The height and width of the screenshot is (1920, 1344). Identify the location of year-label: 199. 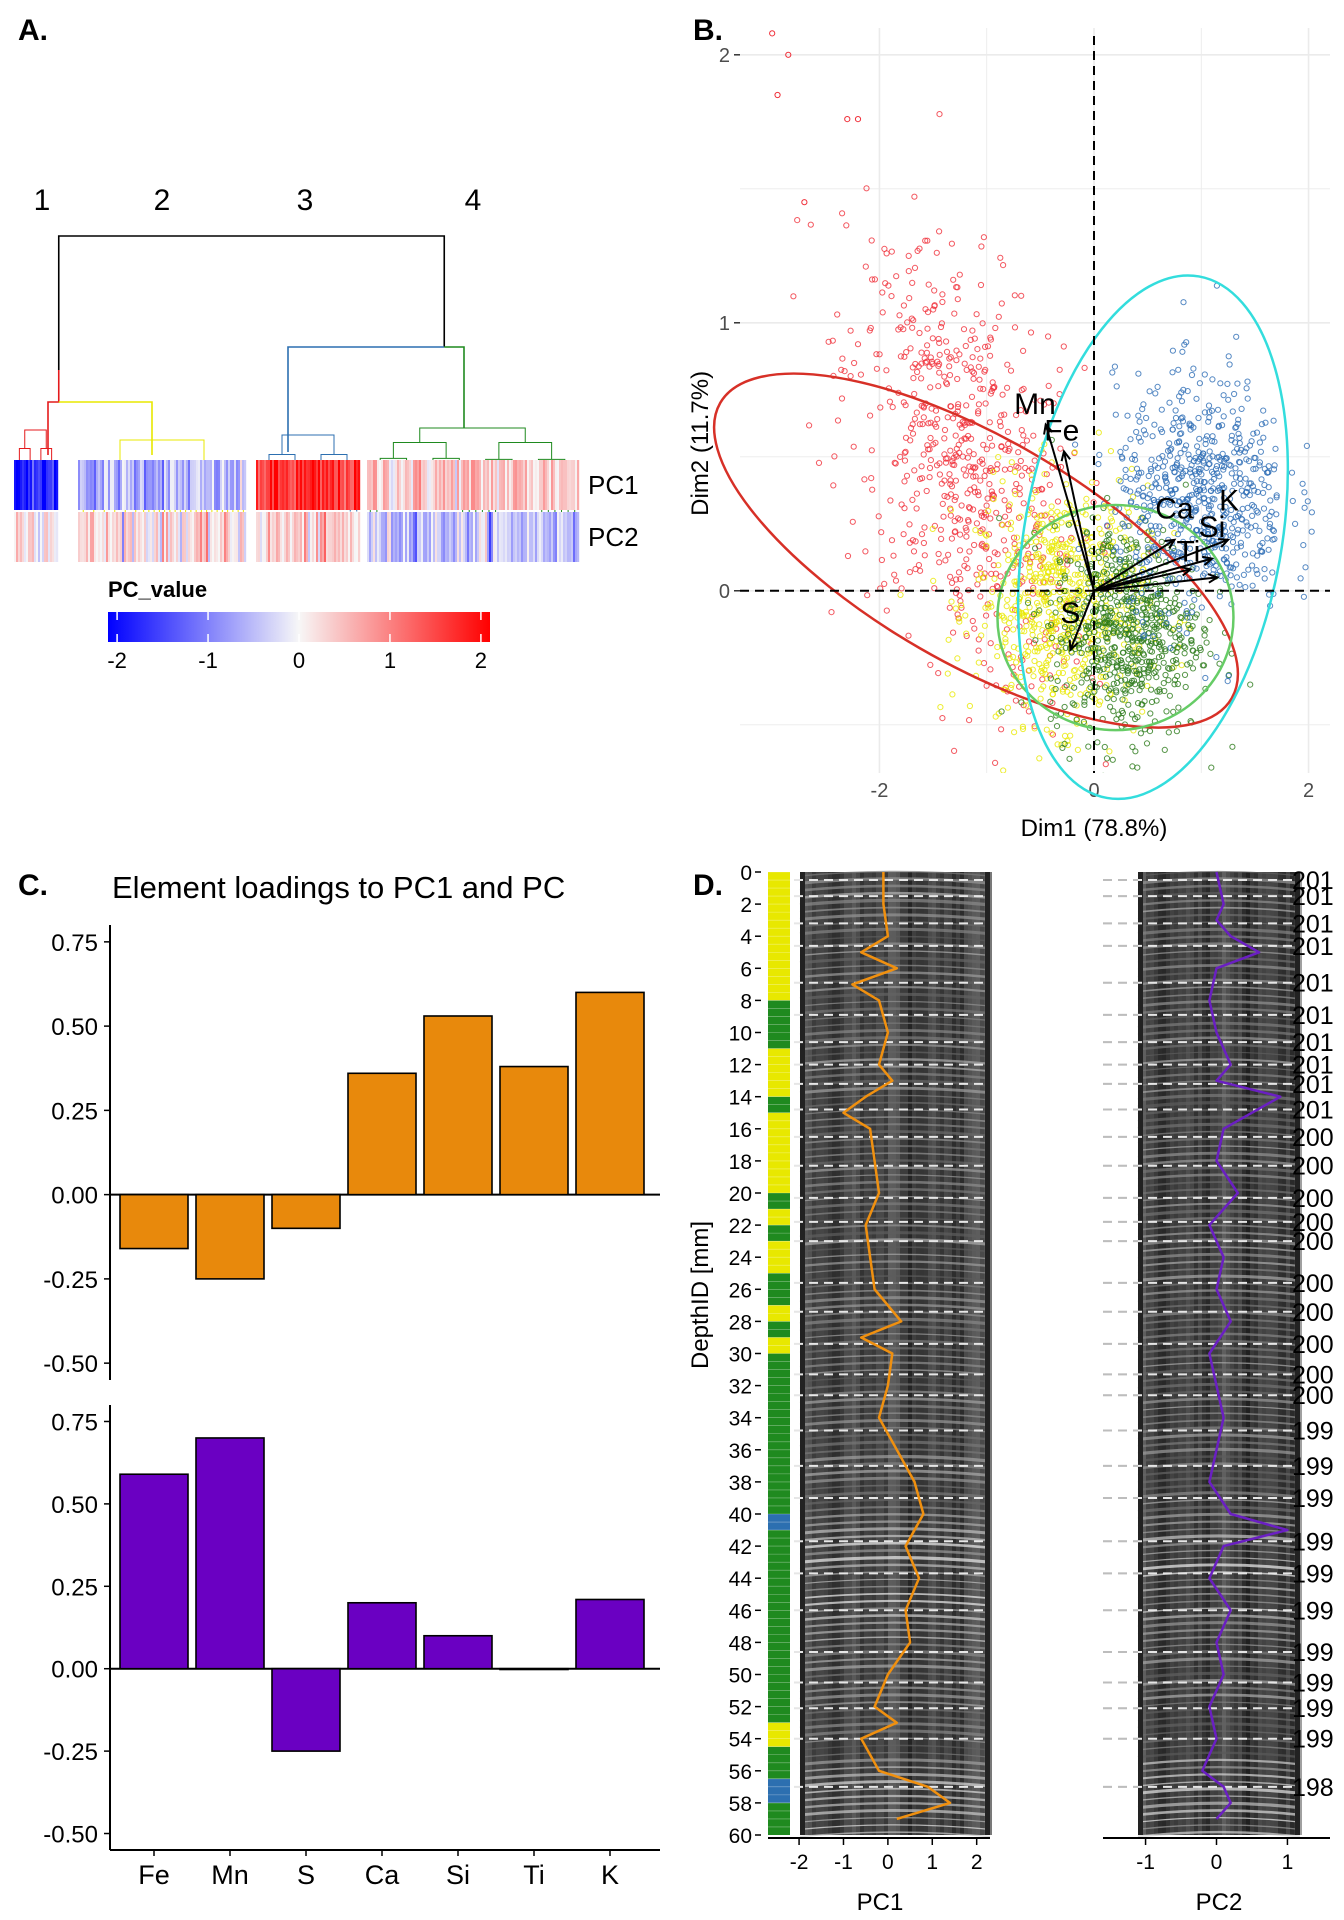
(1313, 1432).